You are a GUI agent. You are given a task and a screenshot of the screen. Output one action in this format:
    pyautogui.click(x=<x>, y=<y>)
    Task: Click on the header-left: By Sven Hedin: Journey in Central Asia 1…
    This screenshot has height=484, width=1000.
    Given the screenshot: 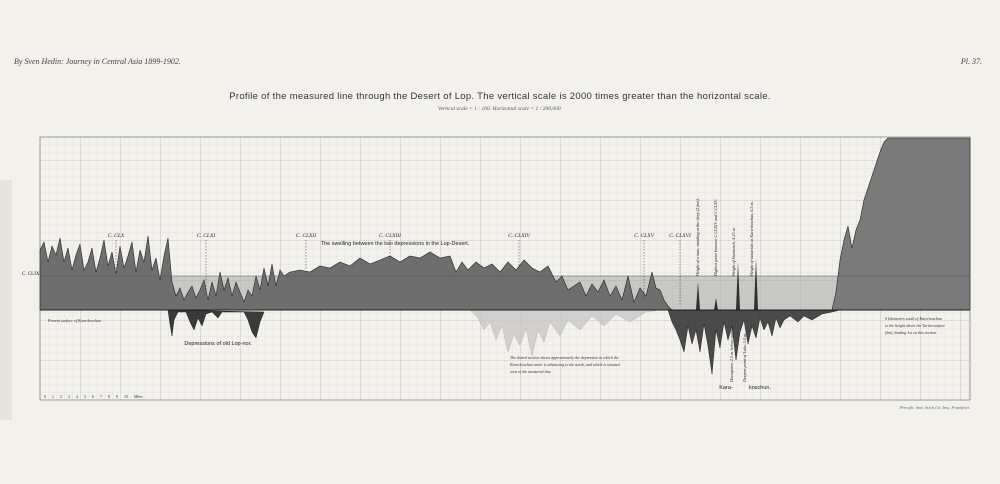 What is the action you would take?
    pyautogui.click(x=97, y=61)
    